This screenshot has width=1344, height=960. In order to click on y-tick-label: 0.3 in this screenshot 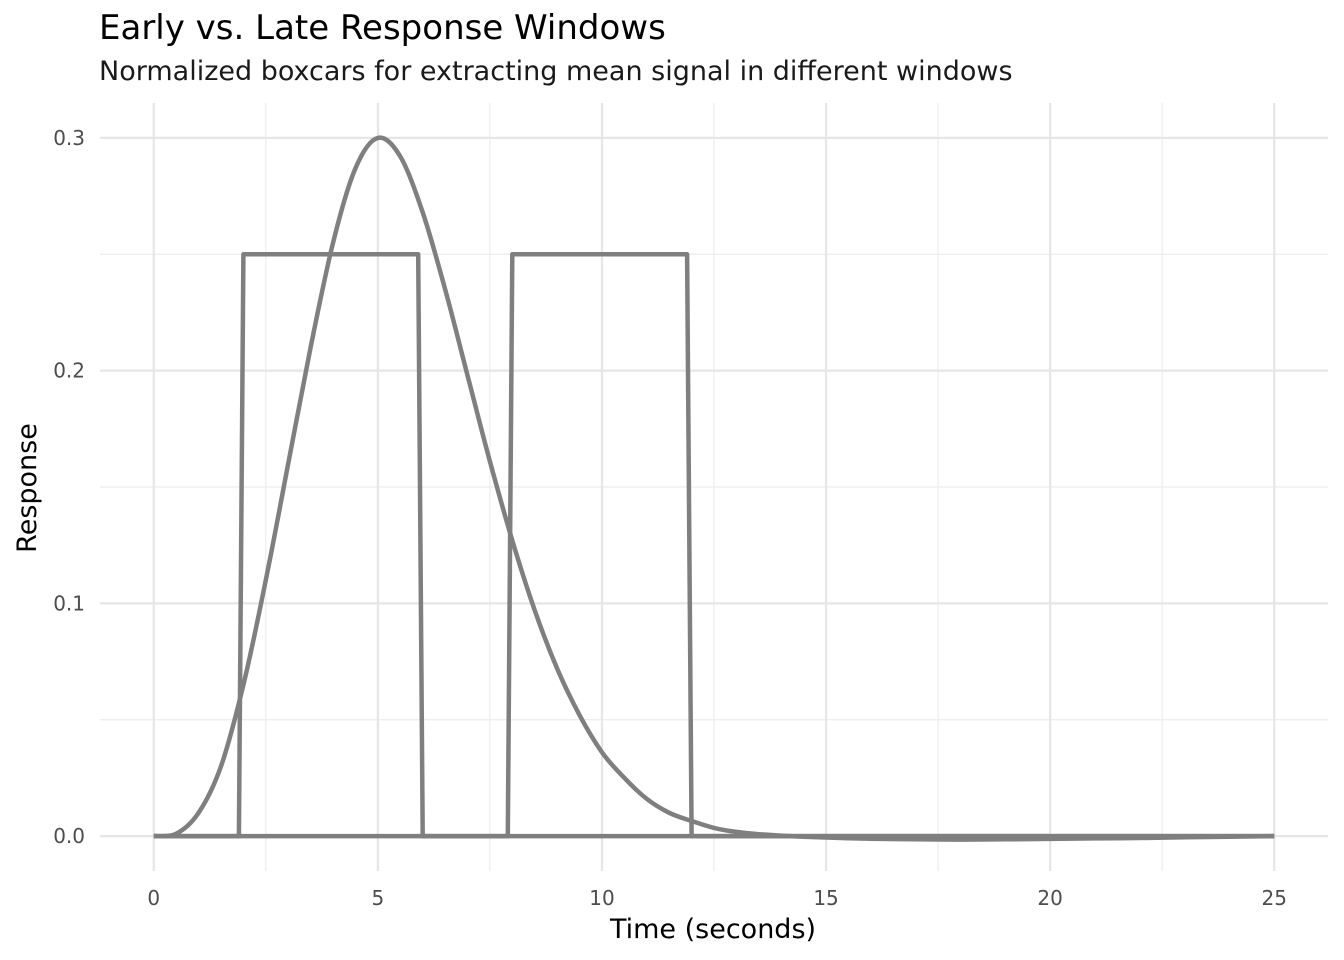, I will do `click(69, 138)`.